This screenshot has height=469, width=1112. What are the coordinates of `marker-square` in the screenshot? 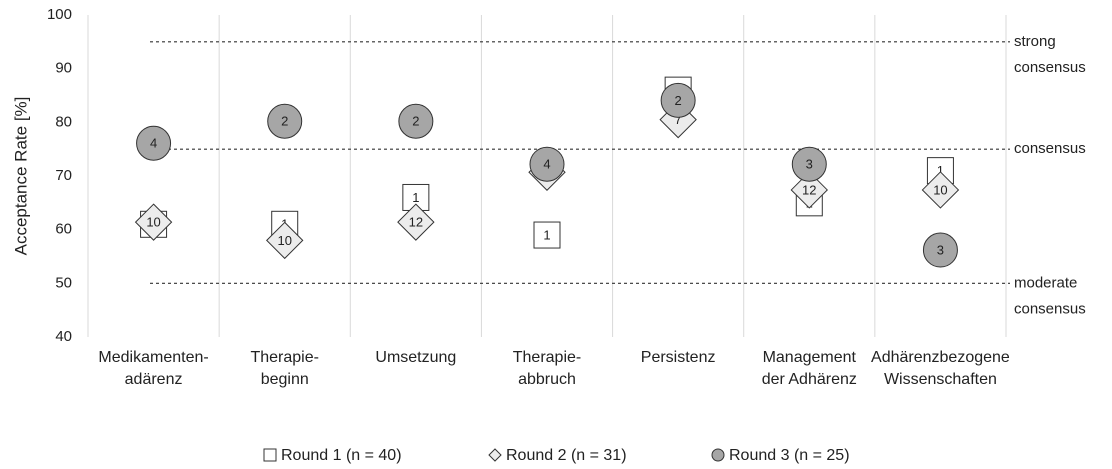 It's located at (547, 235).